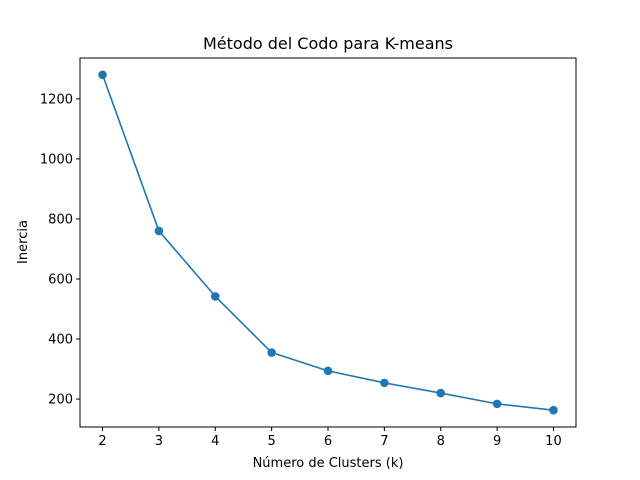  What do you see at coordinates (328, 43) in the screenshot?
I see `chart-title: Método del Codo para K-means` at bounding box center [328, 43].